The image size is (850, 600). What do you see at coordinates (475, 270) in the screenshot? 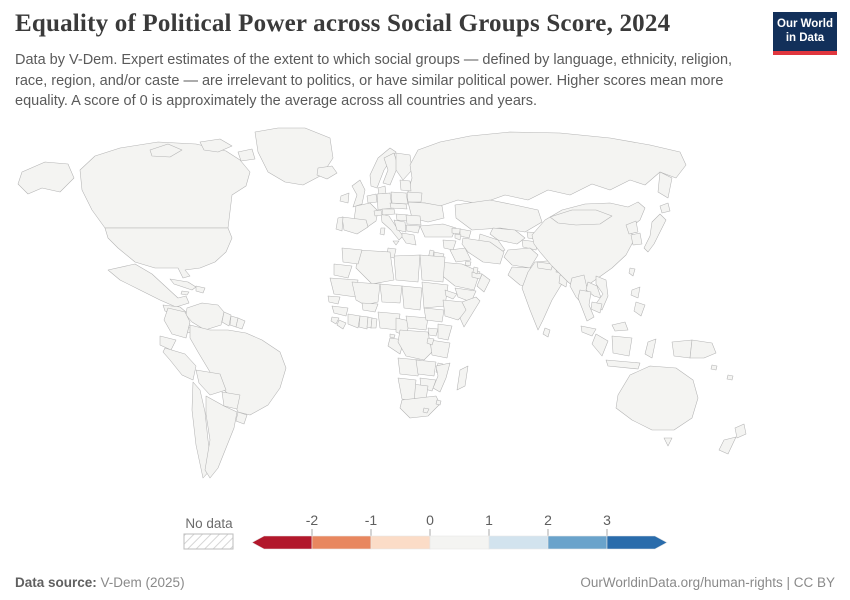
I see `country-qatar` at bounding box center [475, 270].